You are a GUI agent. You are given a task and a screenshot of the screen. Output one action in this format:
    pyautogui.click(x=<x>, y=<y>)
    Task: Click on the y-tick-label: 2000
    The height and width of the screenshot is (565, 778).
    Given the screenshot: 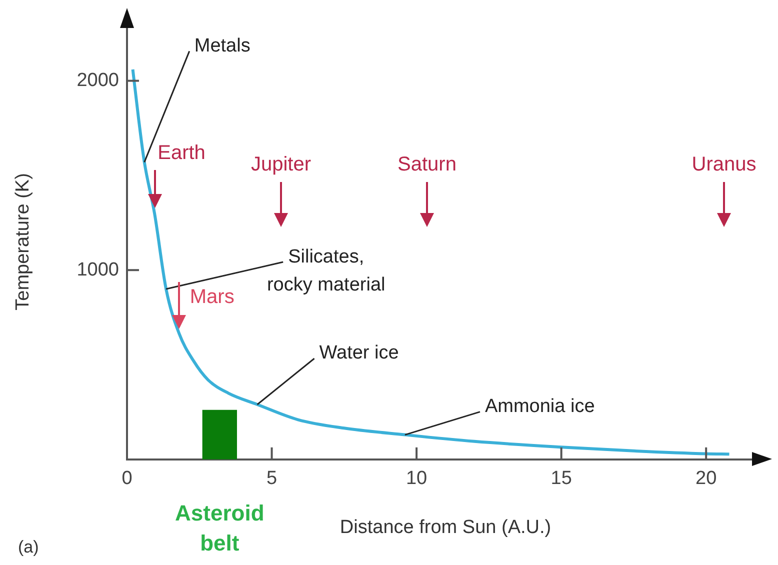 What is the action you would take?
    pyautogui.click(x=97, y=81)
    